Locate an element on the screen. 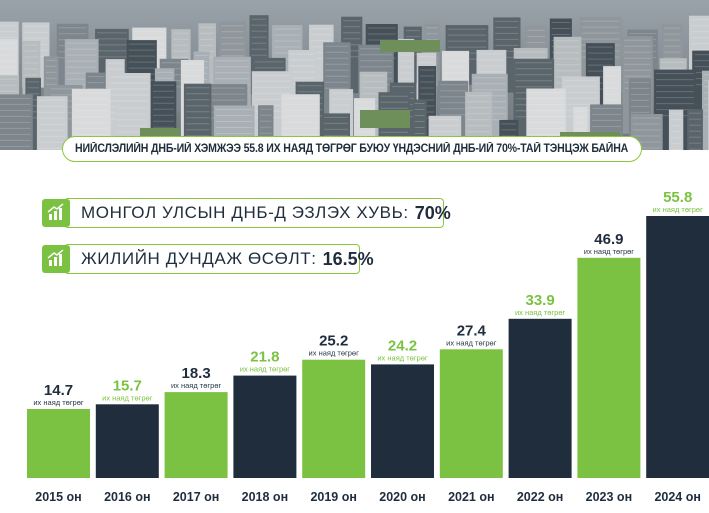 This screenshot has width=709, height=513. gdp-share-pill: МОНГОЛ УЛСЫН ДНБ-Д ЭЗЛЭХ ХУВЬ: 70% is located at coordinates (257, 213).